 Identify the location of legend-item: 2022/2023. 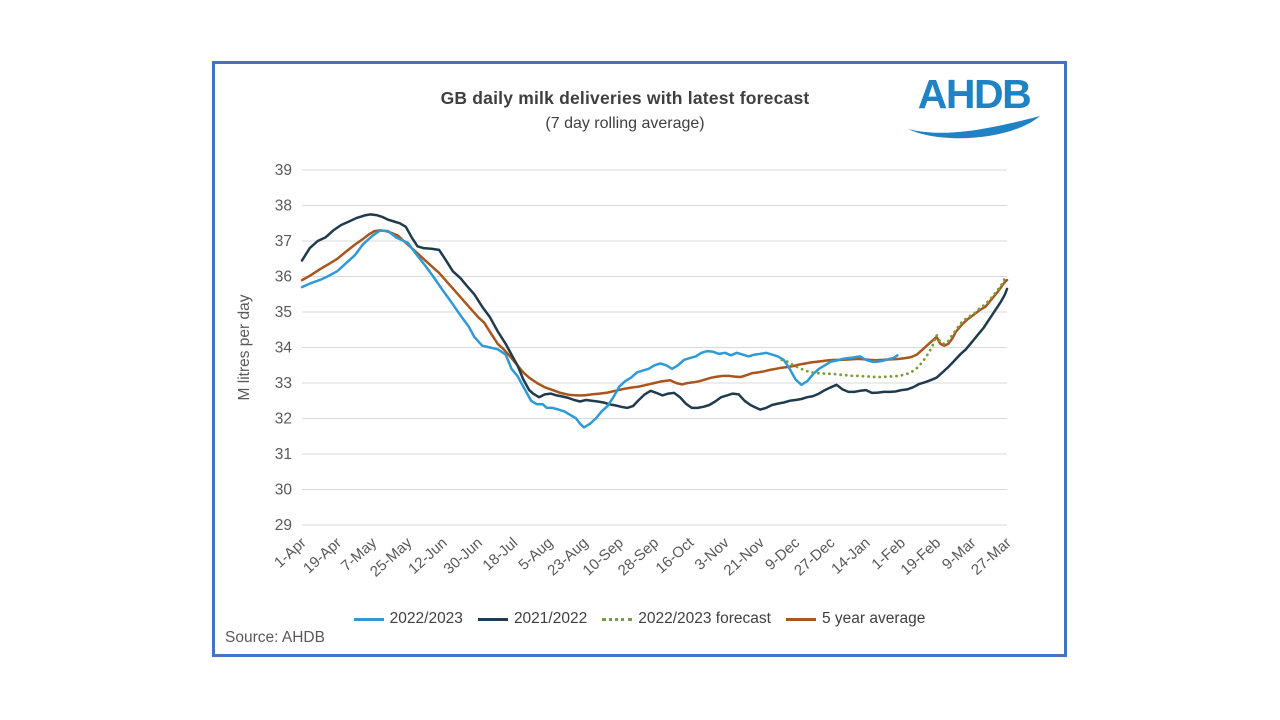
(408, 619).